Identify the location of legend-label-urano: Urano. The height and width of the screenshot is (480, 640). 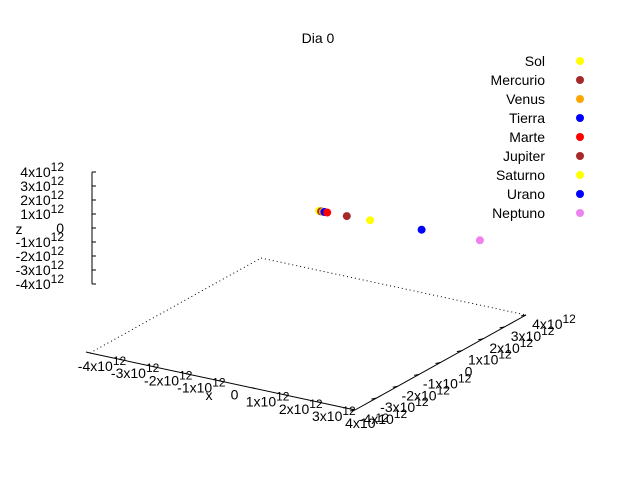
(526, 194).